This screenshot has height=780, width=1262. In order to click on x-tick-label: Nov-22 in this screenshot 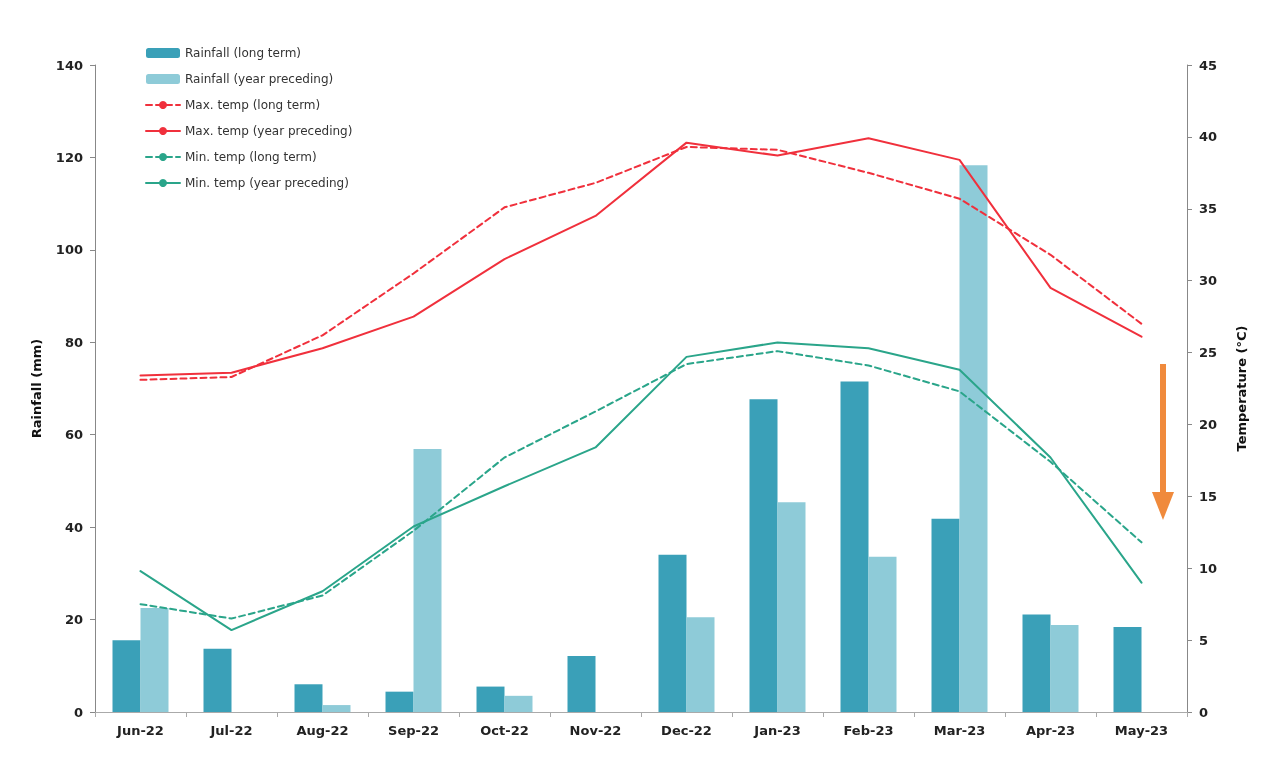, I will do `click(595, 730)`.